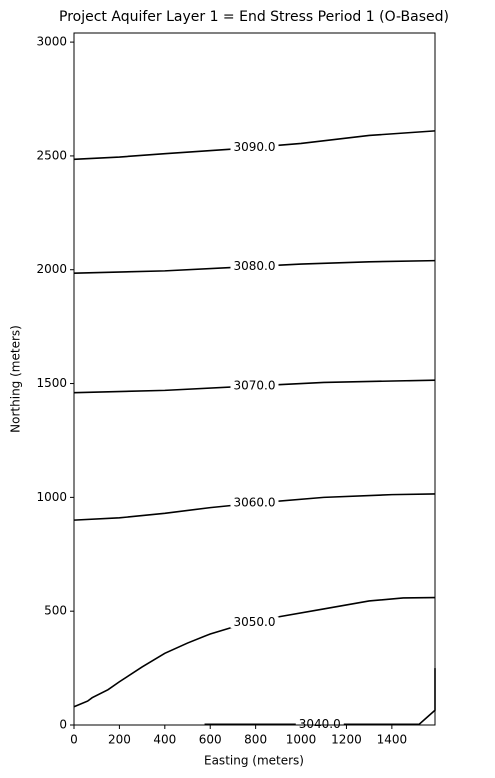 Image resolution: width=495 pixels, height=778 pixels. What do you see at coordinates (55, 611) in the screenshot?
I see `y-tick-label: 500` at bounding box center [55, 611].